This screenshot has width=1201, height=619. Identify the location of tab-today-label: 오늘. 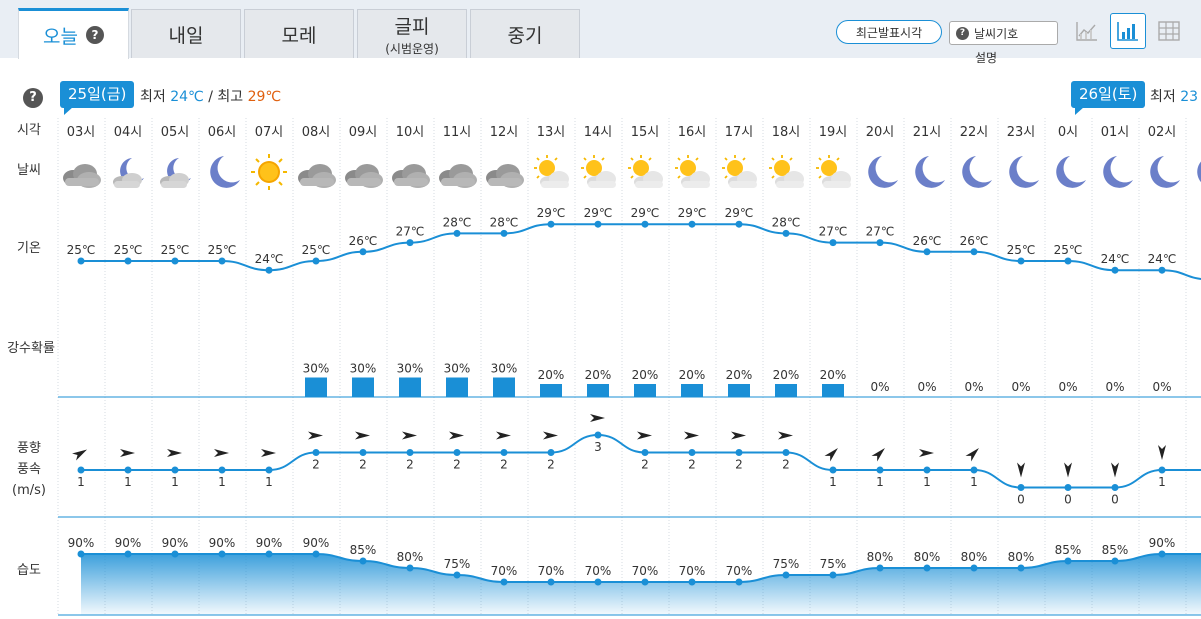
(60, 36).